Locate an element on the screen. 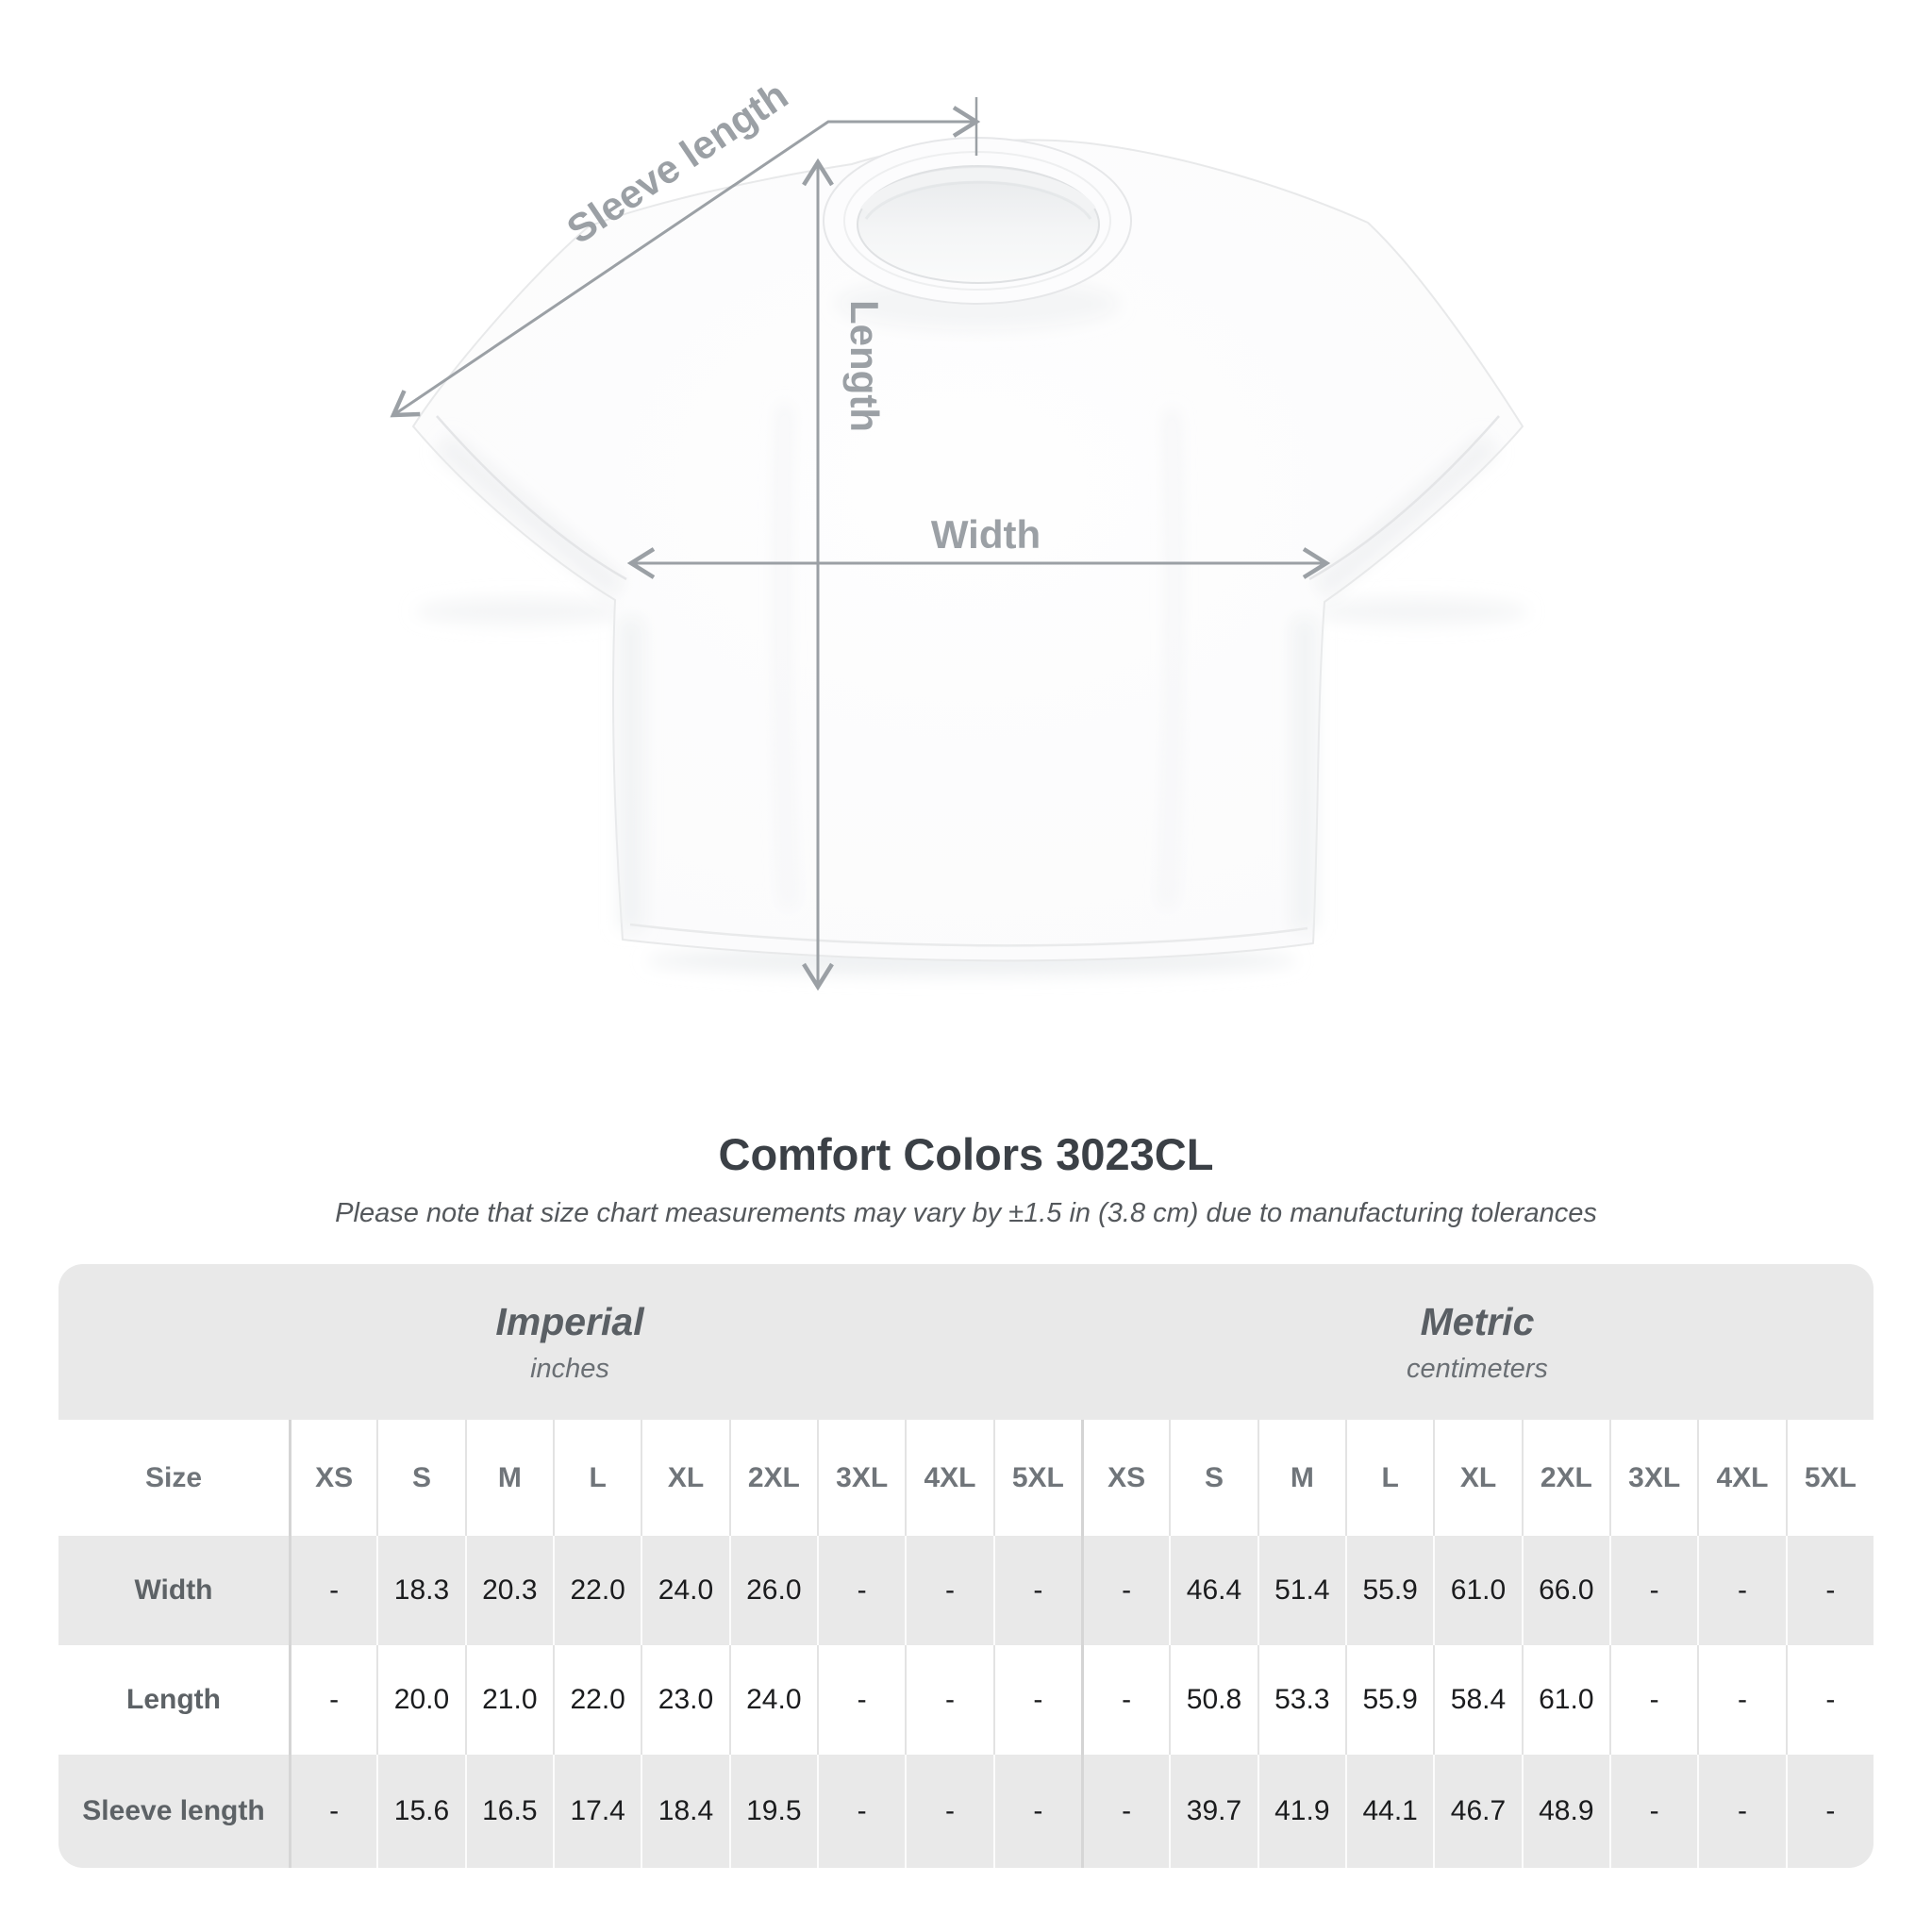 The width and height of the screenshot is (1932, 1932). size-column-header: Size is located at coordinates (174, 1478).